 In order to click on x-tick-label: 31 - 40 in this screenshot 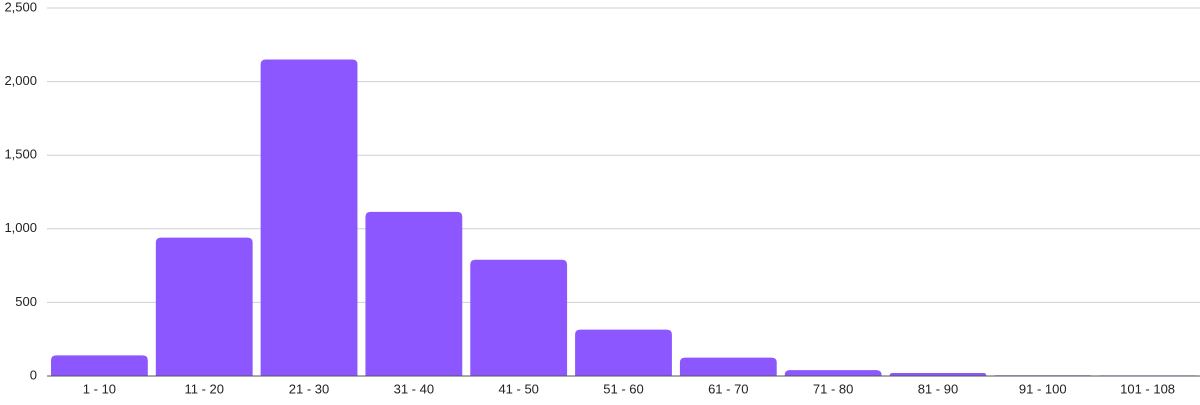, I will do `click(414, 388)`.